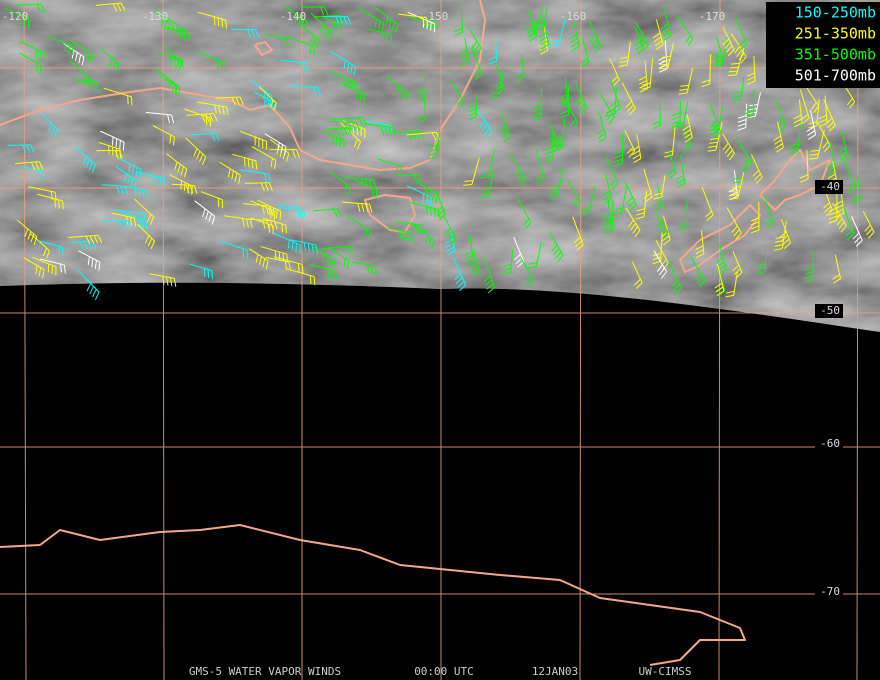  I want to click on legend-entry: 150-250mb, so click(835, 13).